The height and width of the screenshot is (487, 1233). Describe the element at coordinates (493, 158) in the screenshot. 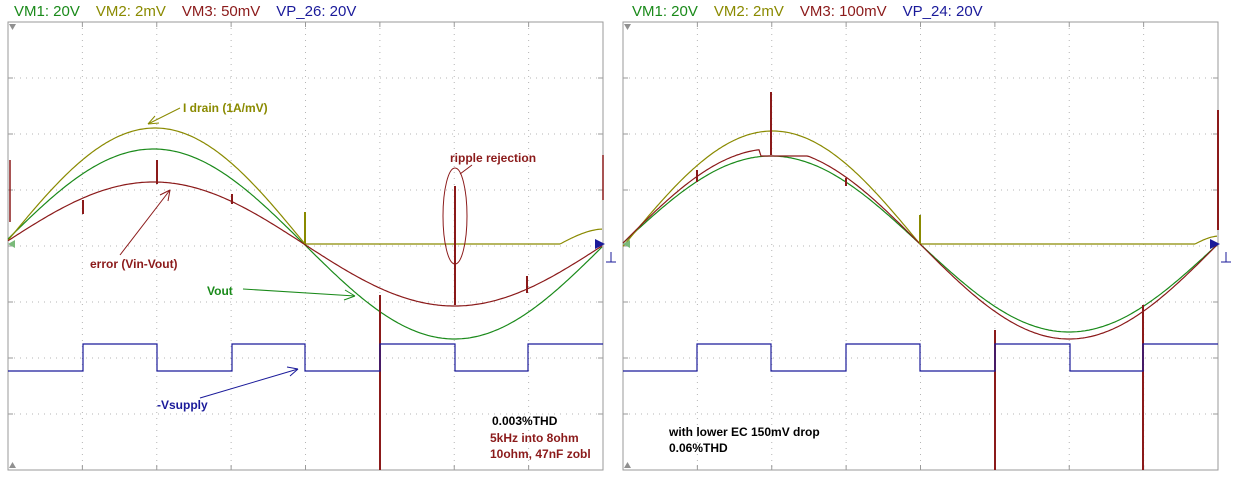

I see `ann-ripple: ripple rejection` at that location.